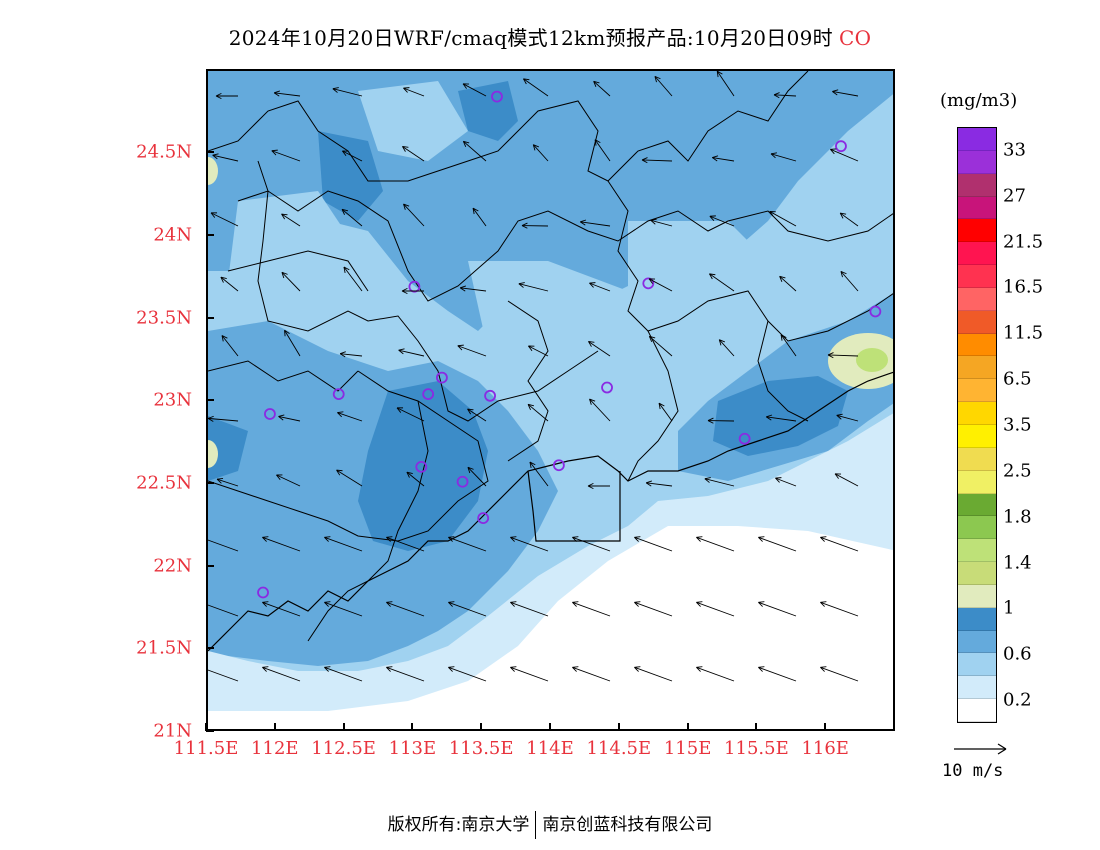 This screenshot has width=1100, height=850. Describe the element at coordinates (872, 360) in the screenshot. I see `concentration-field-1.8-east` at that location.